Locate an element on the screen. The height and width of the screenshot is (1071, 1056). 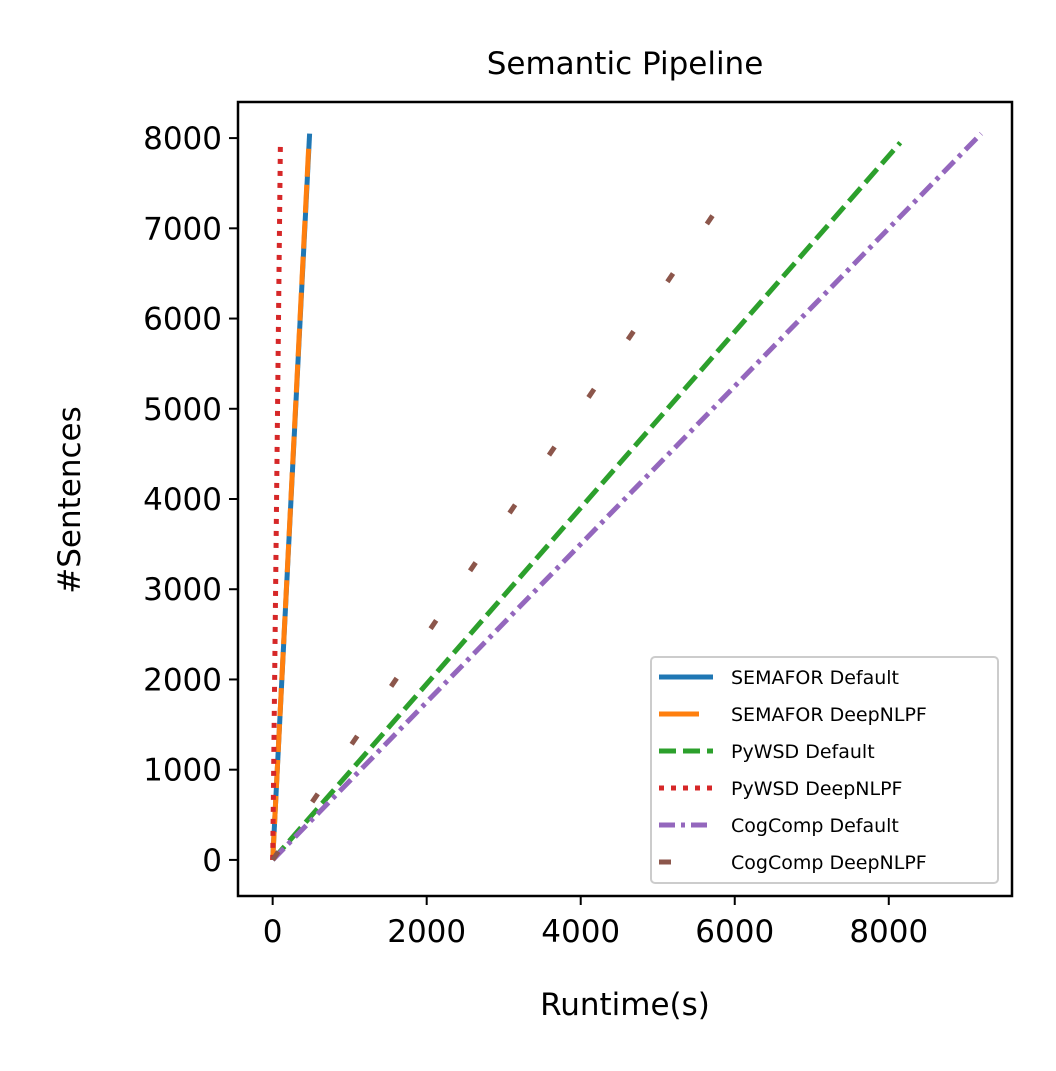
x-axis-label: Runtime(s) is located at coordinates (625, 1005).